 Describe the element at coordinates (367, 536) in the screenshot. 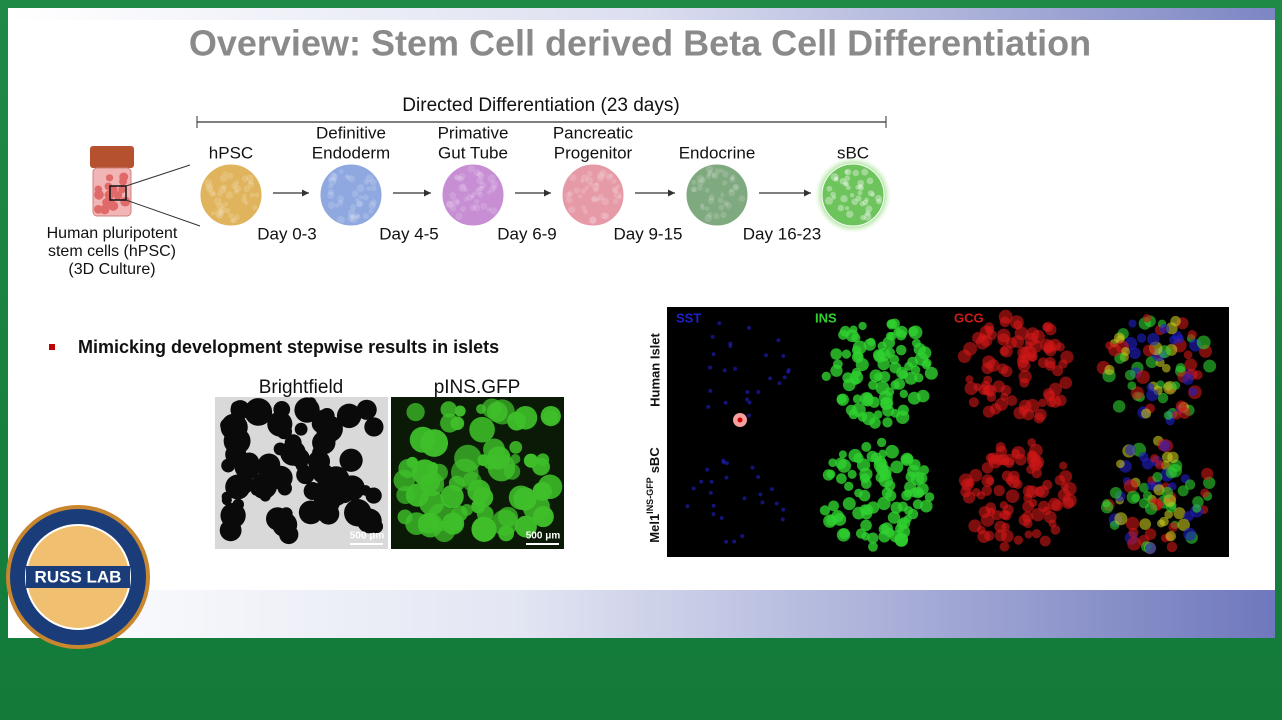

I see `scale-label: 500 μm` at that location.